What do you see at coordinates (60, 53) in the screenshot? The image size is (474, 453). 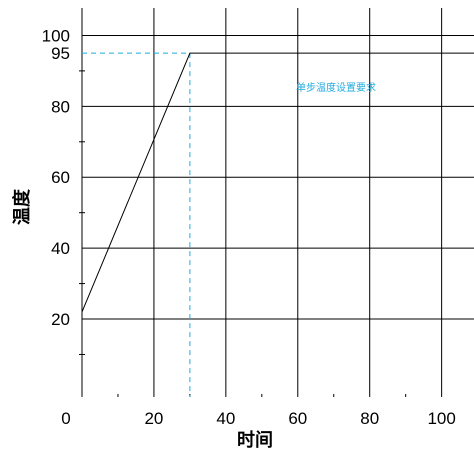 I see `reference-value-label: 95` at bounding box center [60, 53].